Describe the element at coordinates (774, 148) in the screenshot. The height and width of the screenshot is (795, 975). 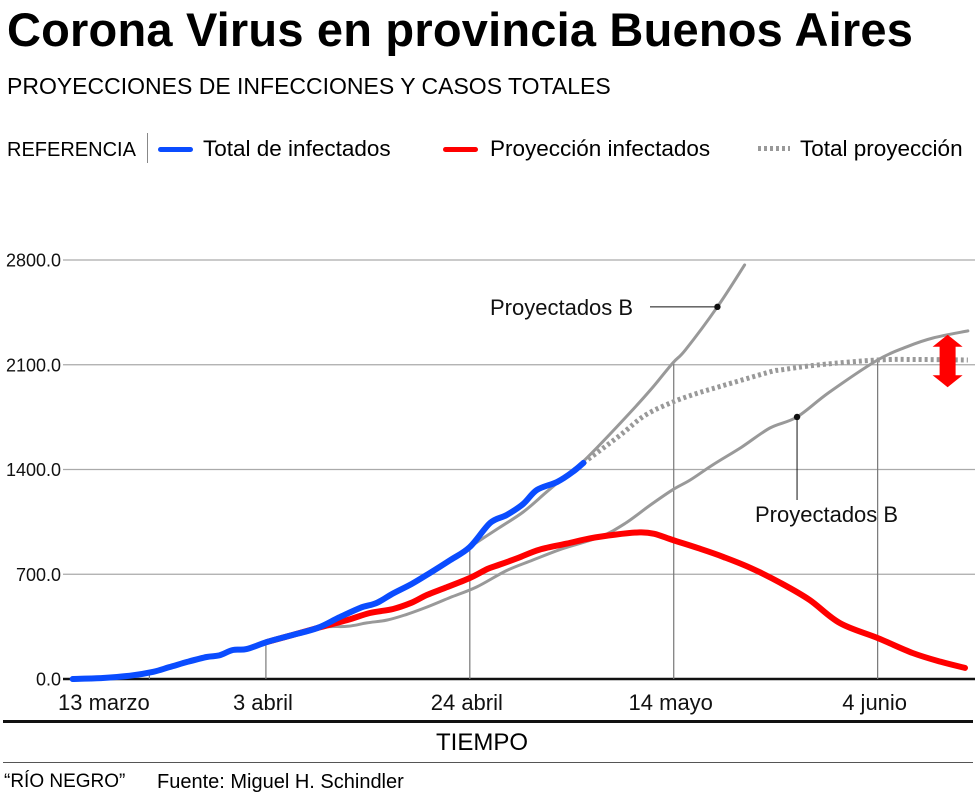
I see `legend-swatch-total-proyeccion` at that location.